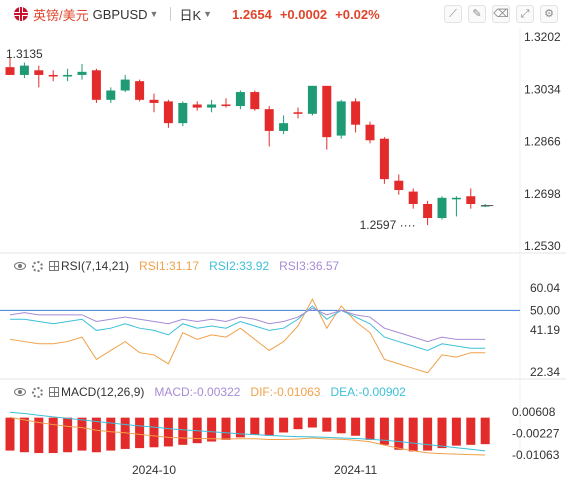  I want to click on last-price: 1.2654, so click(252, 14).